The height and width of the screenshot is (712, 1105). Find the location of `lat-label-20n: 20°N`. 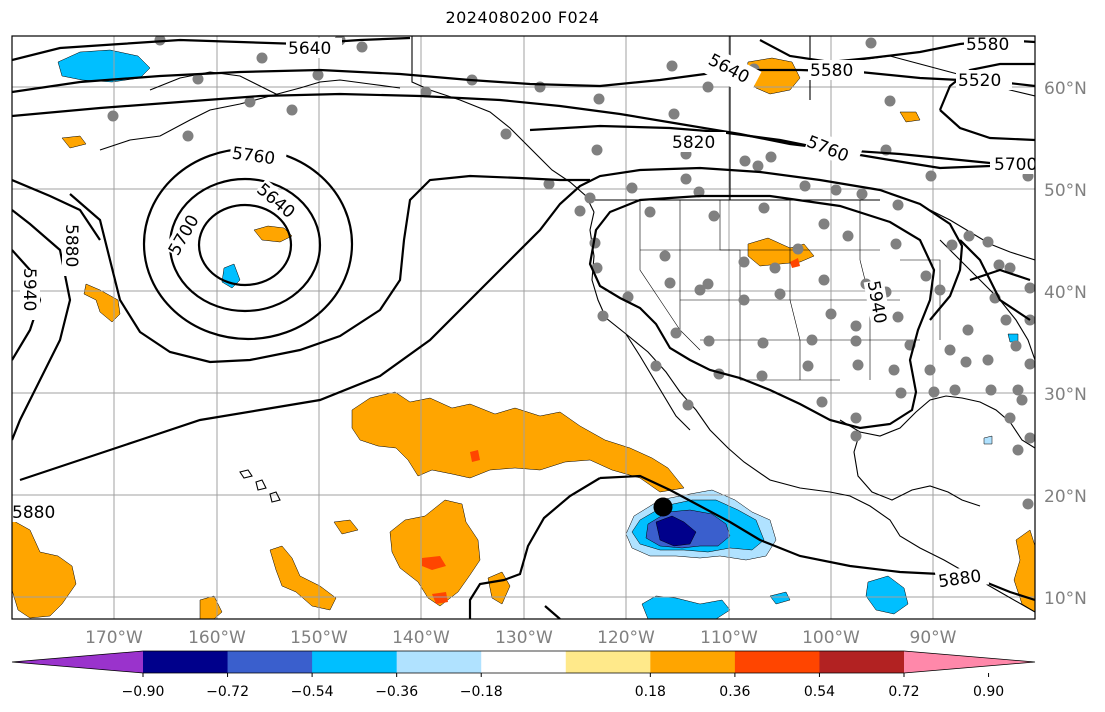

lat-label-20n: 20°N is located at coordinates (1065, 497).